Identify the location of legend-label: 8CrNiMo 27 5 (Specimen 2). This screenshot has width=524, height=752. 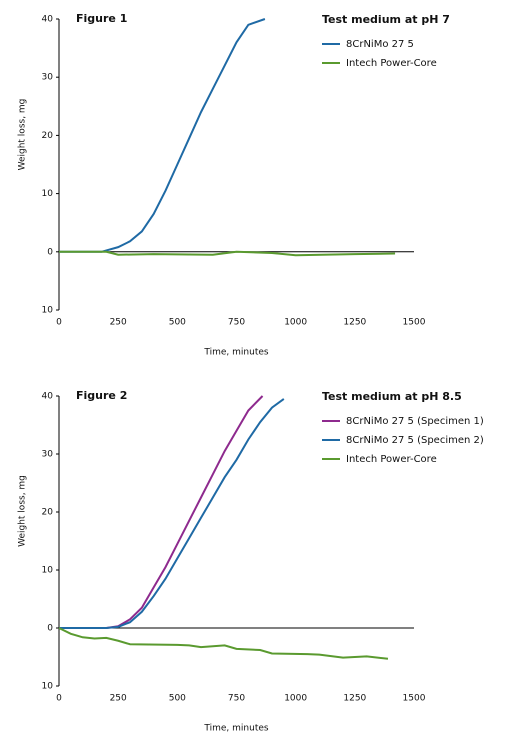
(415, 440).